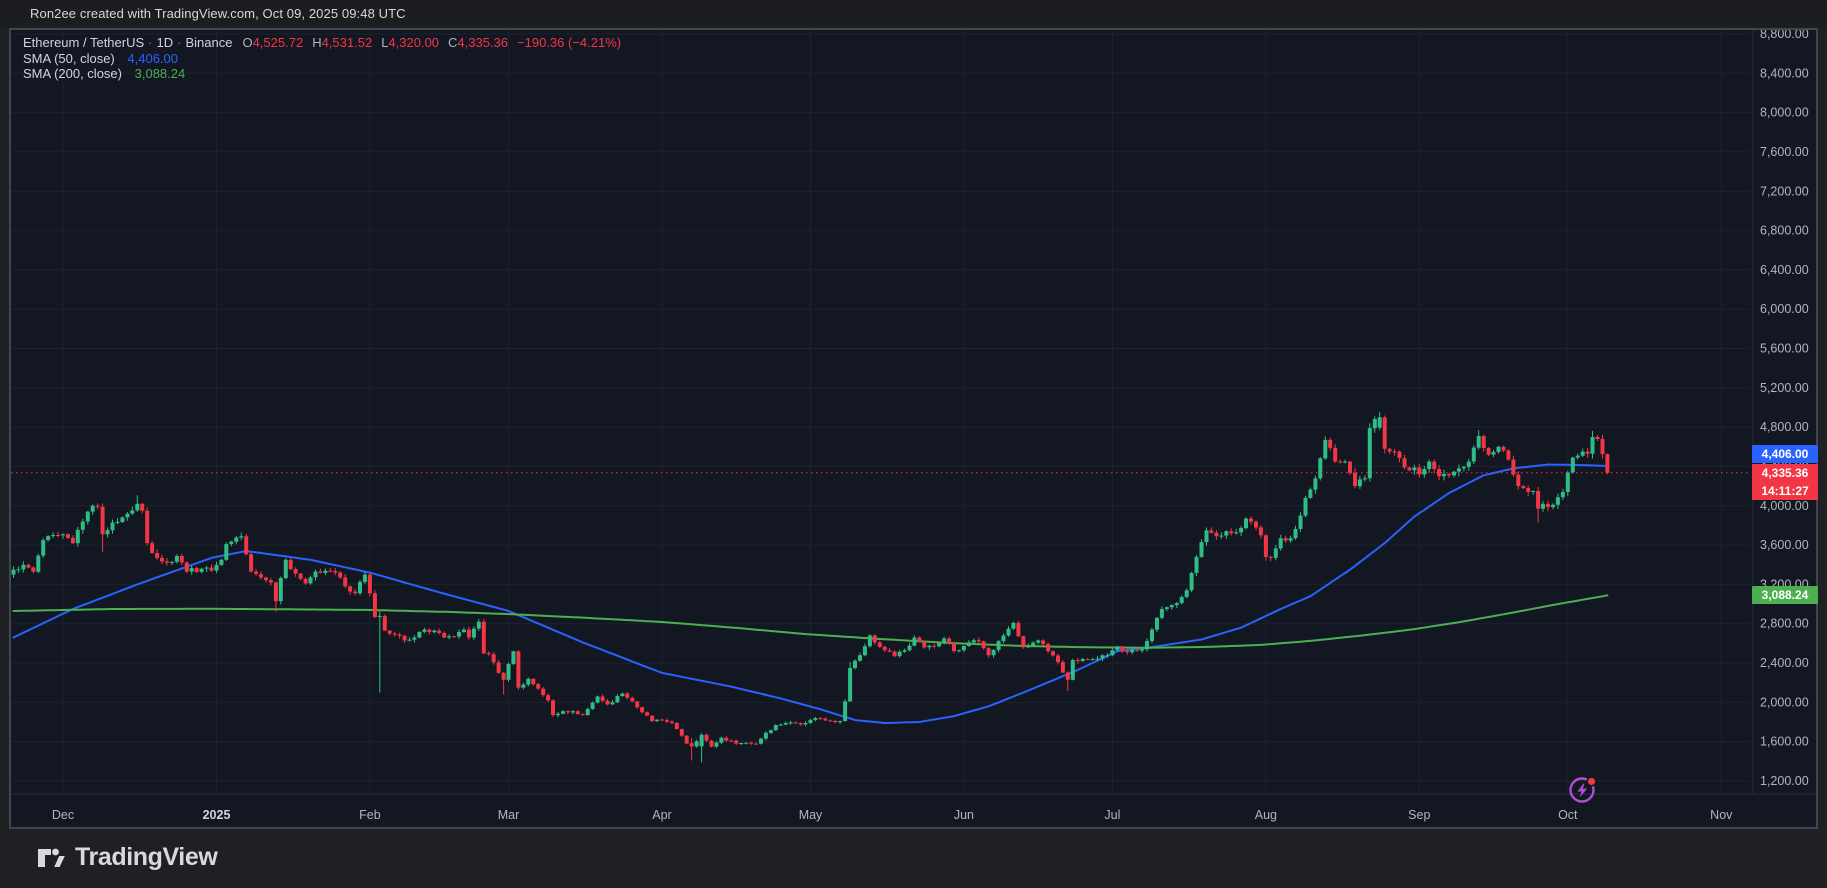 This screenshot has width=1827, height=888. What do you see at coordinates (1112, 815) in the screenshot?
I see `svg-text: Jul` at bounding box center [1112, 815].